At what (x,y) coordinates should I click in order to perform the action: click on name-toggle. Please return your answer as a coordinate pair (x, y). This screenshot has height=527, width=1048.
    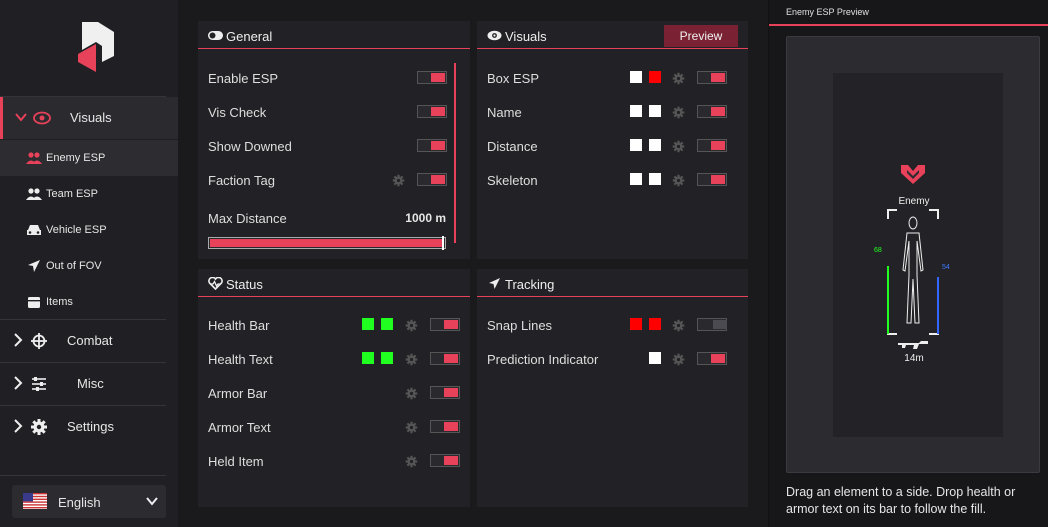
    Looking at the image, I should click on (712, 111).